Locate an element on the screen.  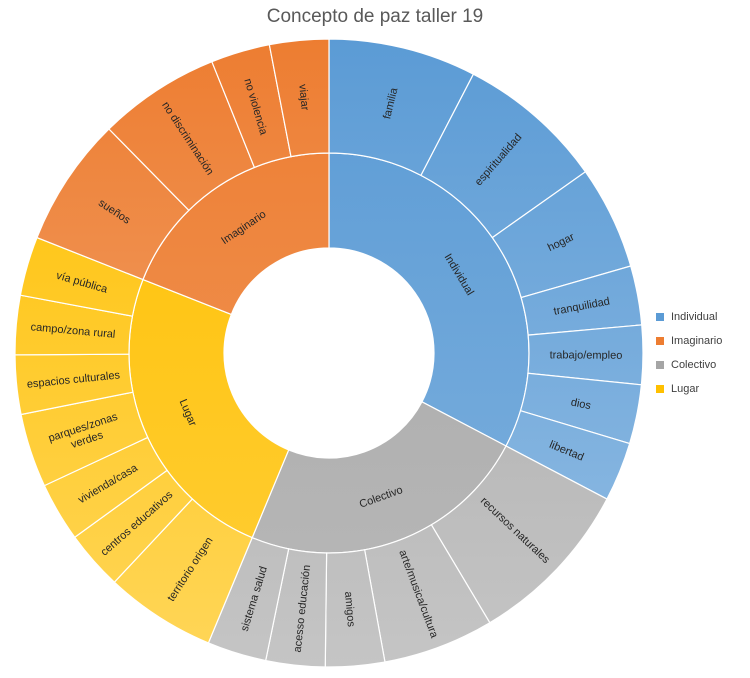
legend-label-imaginario: Imaginario is located at coordinates (697, 341).